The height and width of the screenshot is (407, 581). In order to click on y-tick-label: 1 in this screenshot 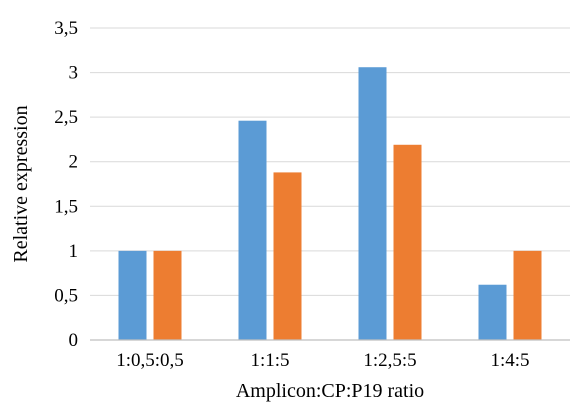, I will do `click(74, 251)`.